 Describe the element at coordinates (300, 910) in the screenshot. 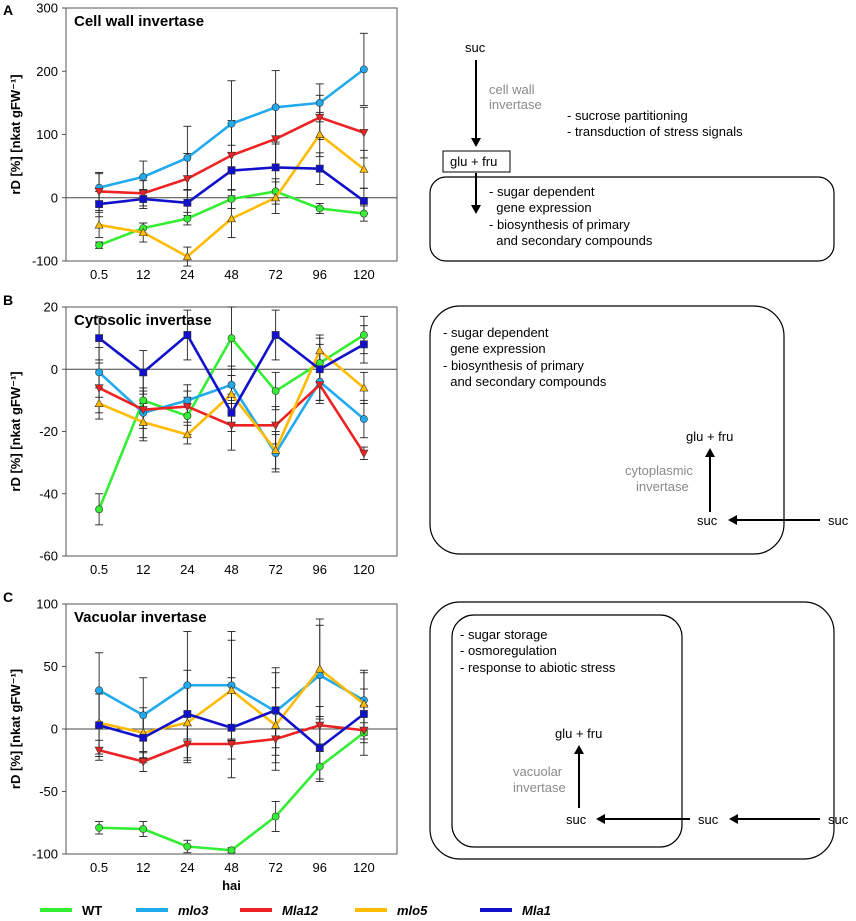

I see `legend-label-mla12: Mla12` at that location.